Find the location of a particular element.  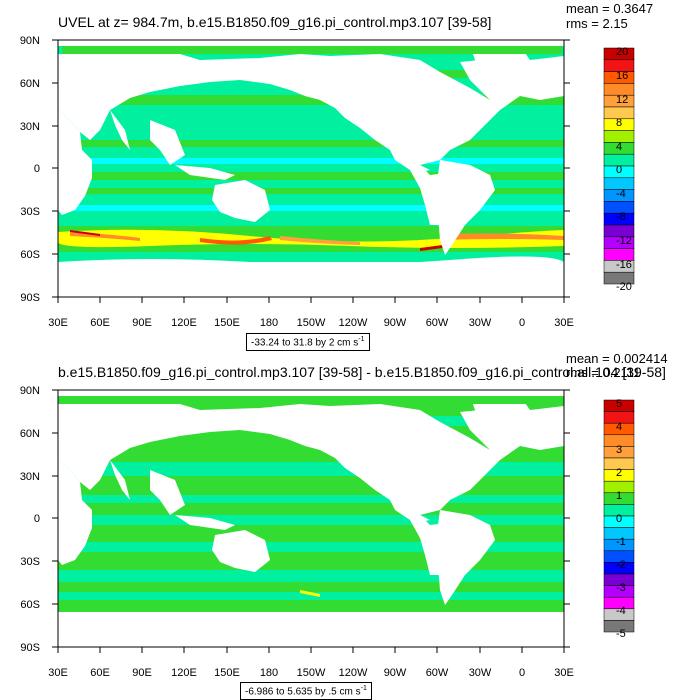

panel1-range-text: -33.24 to 31.8 by 2 cm s is located at coordinates (305, 343).